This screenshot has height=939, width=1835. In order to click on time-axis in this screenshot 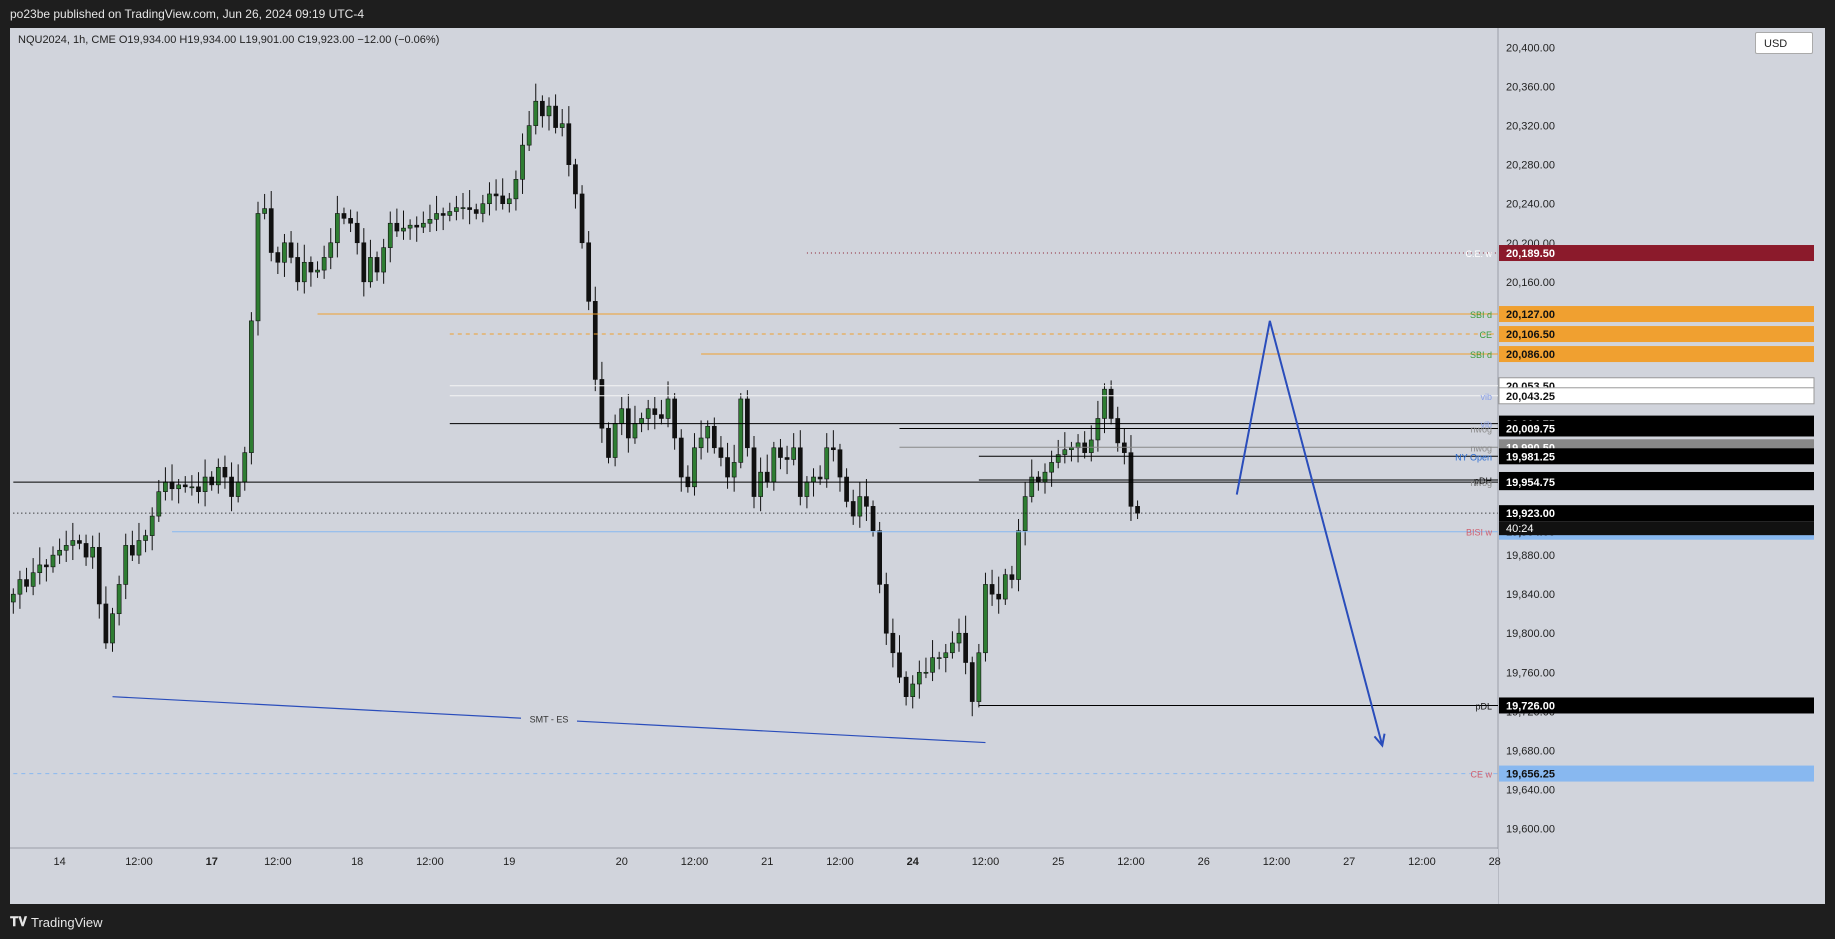, I will do `click(754, 876)`.